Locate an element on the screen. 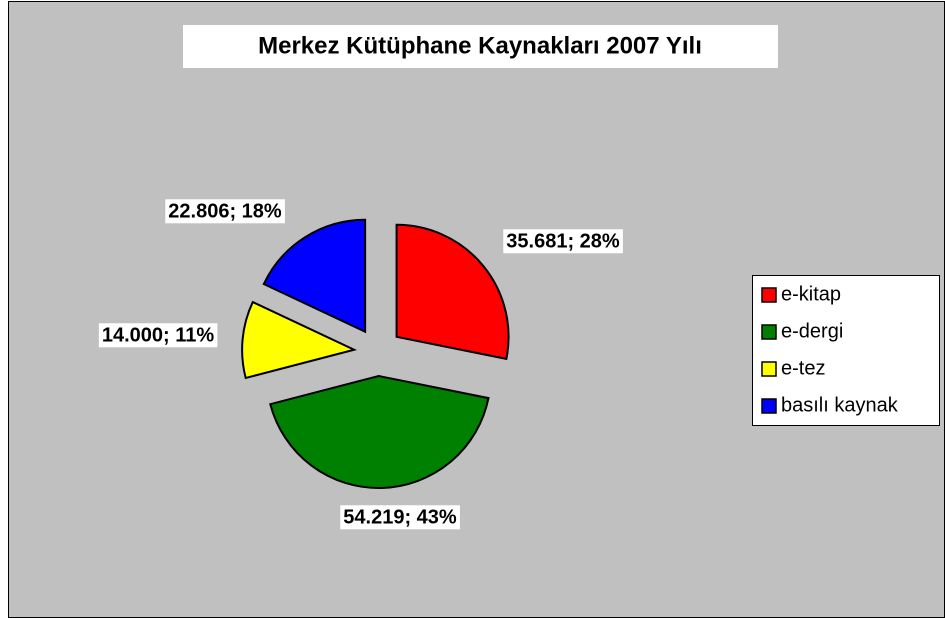 The width and height of the screenshot is (945, 618). data-label: 14.000; 11% is located at coordinates (158, 335).